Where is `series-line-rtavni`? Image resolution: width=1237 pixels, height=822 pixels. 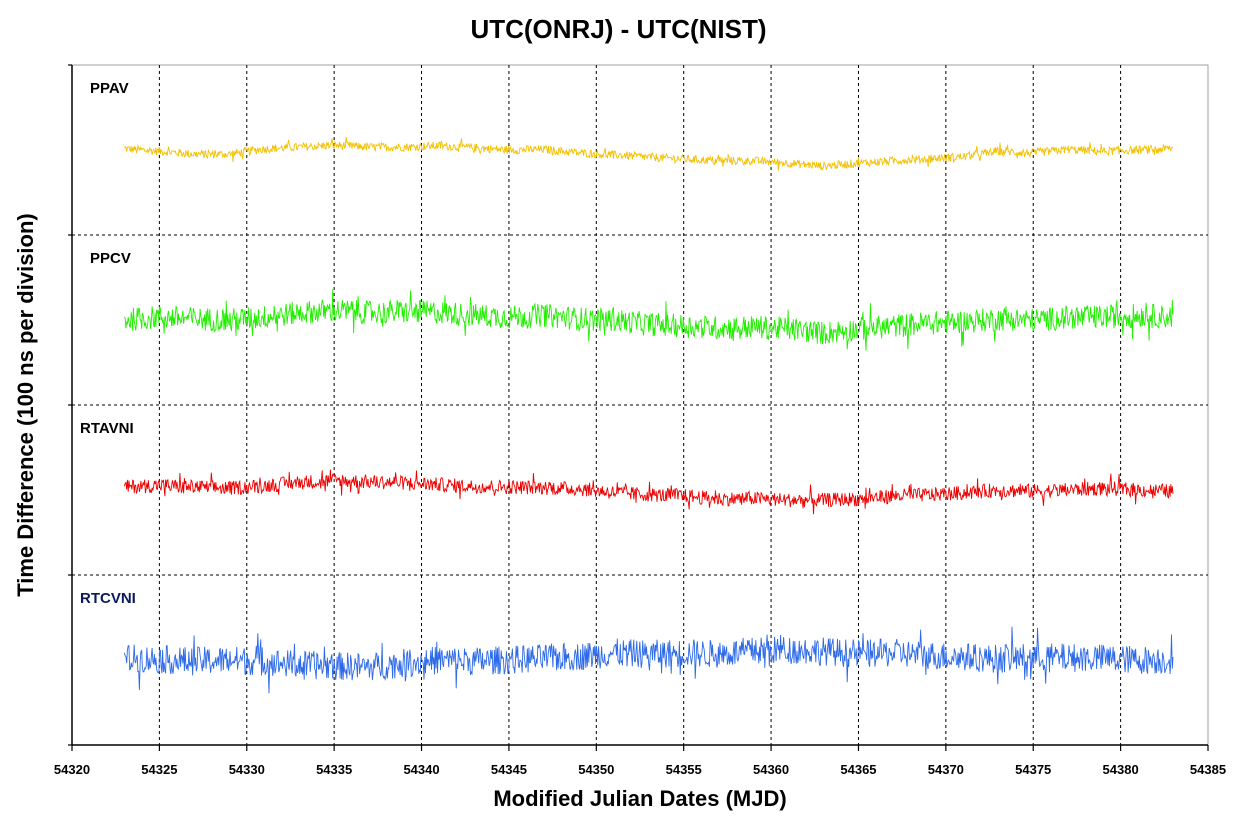 series-line-rtavni is located at coordinates (648, 492).